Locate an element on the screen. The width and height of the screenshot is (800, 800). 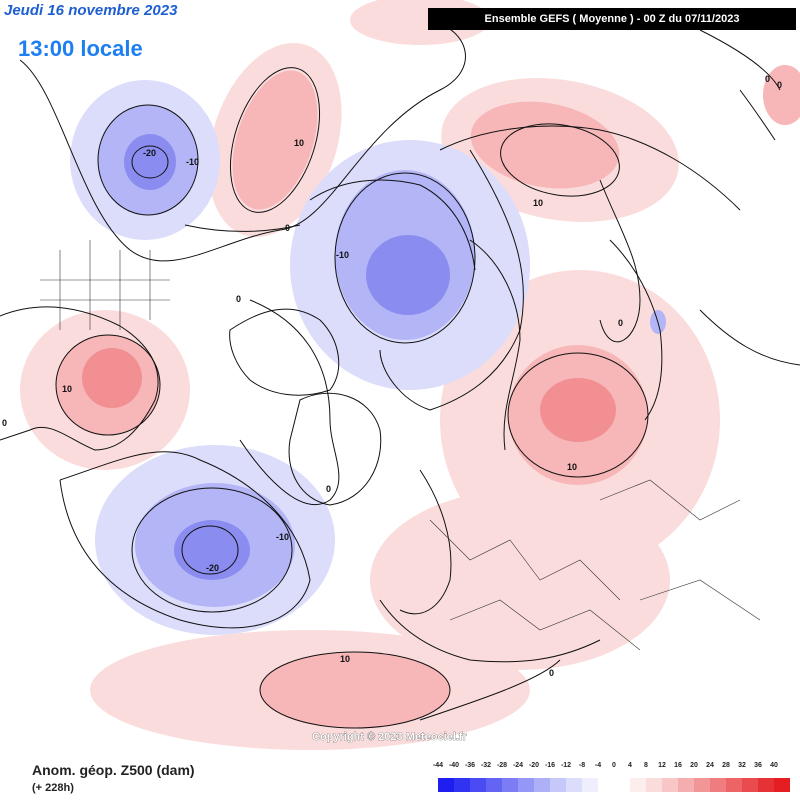
anomaly-usa-core is located at coordinates (112, 378).